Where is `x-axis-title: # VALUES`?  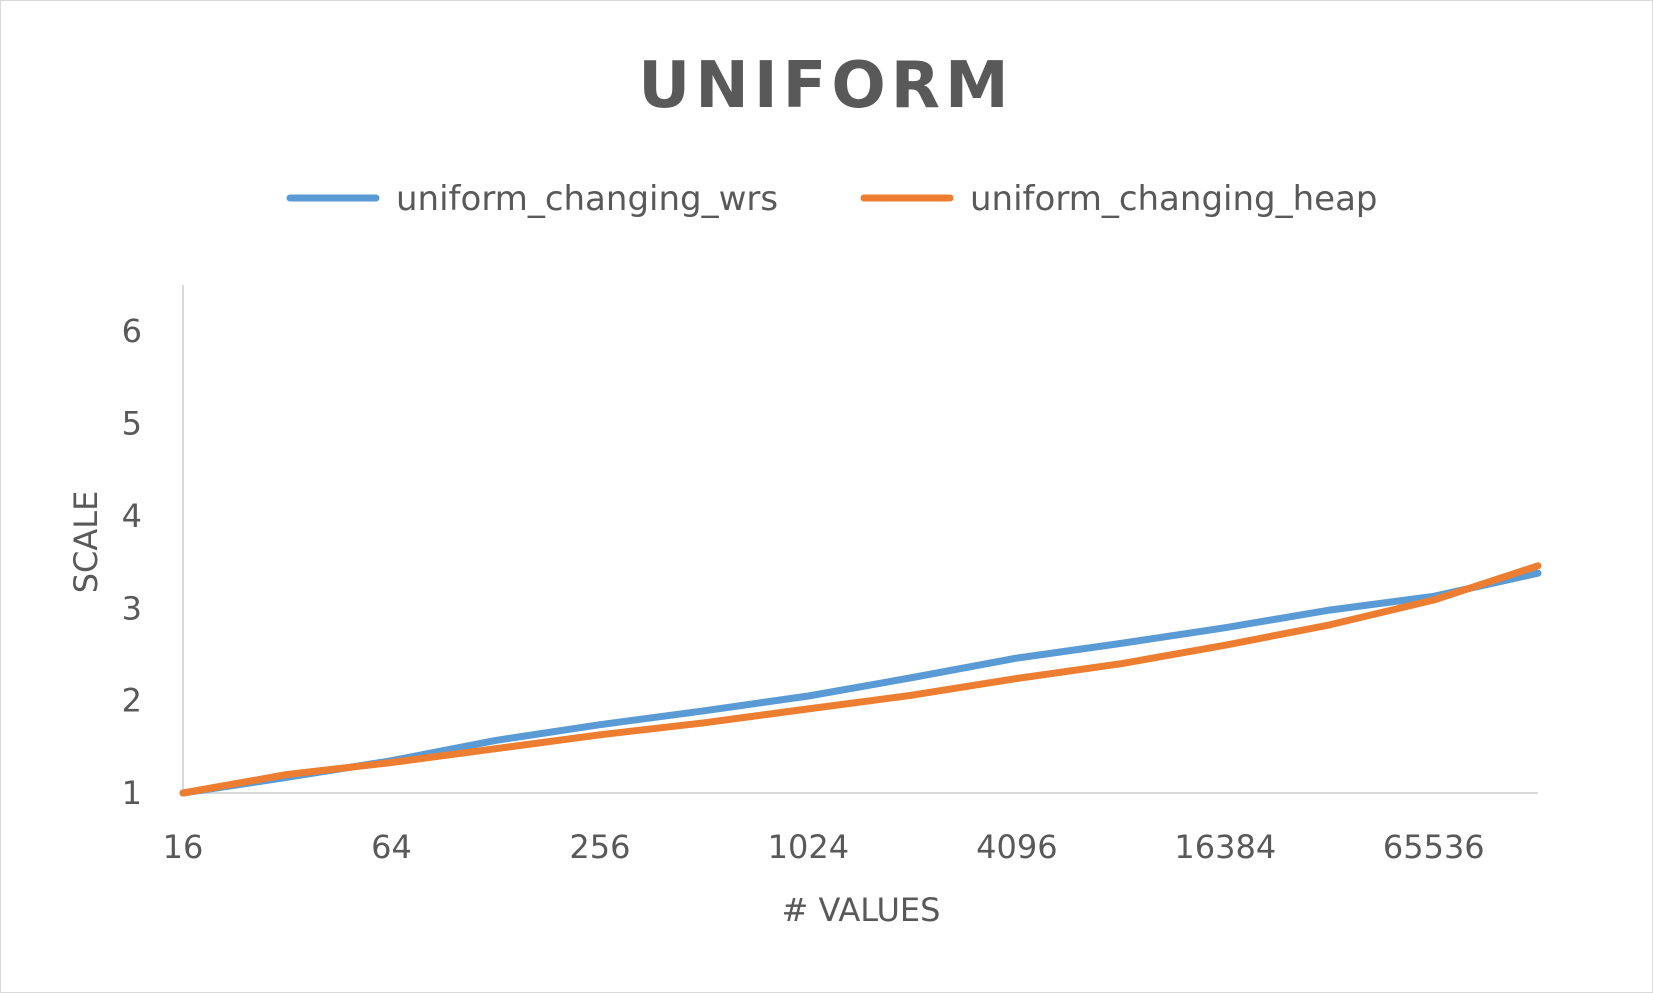 x-axis-title: # VALUES is located at coordinates (861, 910).